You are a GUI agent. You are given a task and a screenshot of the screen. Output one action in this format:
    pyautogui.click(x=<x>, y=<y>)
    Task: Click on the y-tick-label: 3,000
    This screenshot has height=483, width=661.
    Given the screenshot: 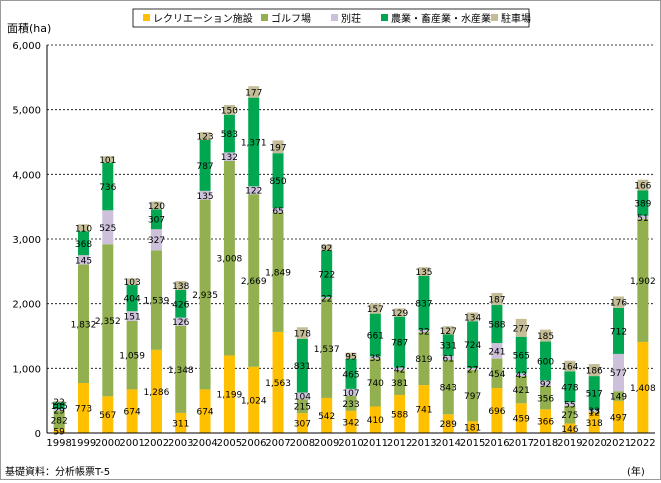 What is the action you would take?
    pyautogui.click(x=26, y=240)
    